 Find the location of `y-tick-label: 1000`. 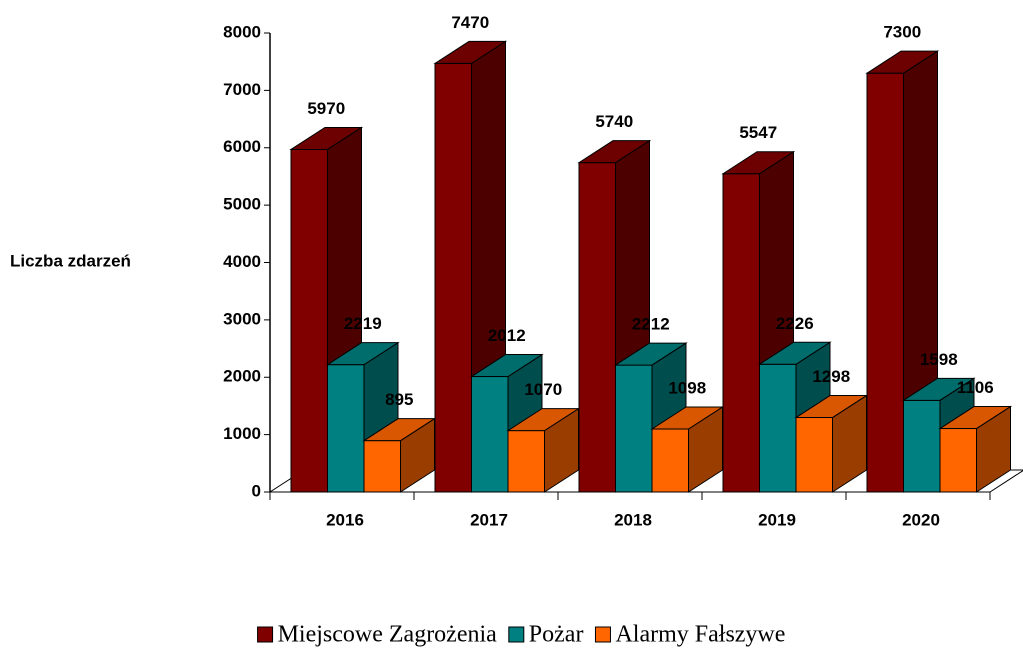

y-tick-label: 1000 is located at coordinates (242, 433).